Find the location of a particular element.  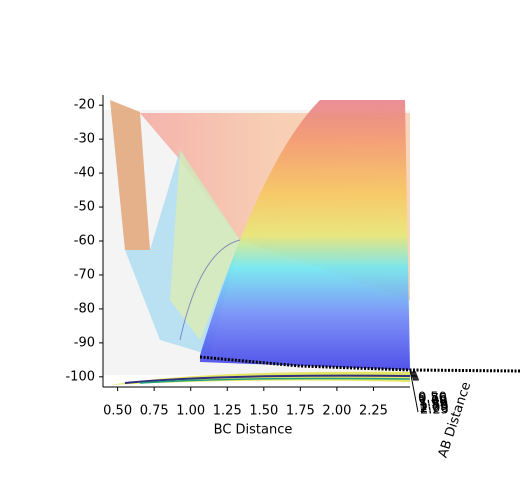

y-tick-label: 1.75 is located at coordinates (433, 406).